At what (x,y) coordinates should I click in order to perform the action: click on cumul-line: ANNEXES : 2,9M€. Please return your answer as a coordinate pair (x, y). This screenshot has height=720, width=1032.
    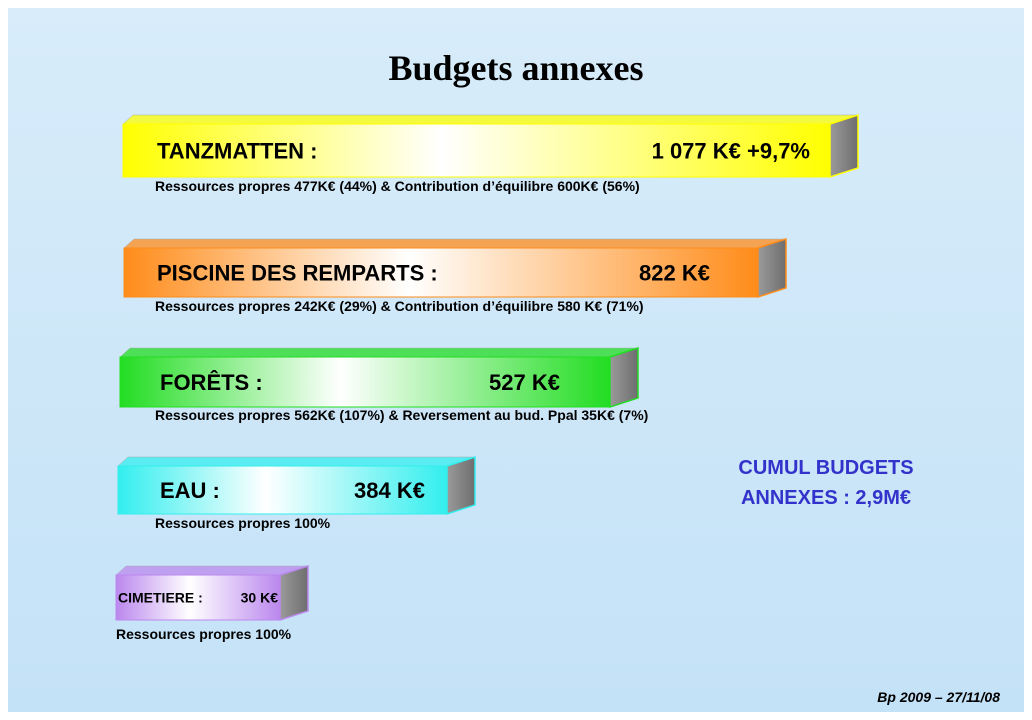
    Looking at the image, I should click on (826, 498).